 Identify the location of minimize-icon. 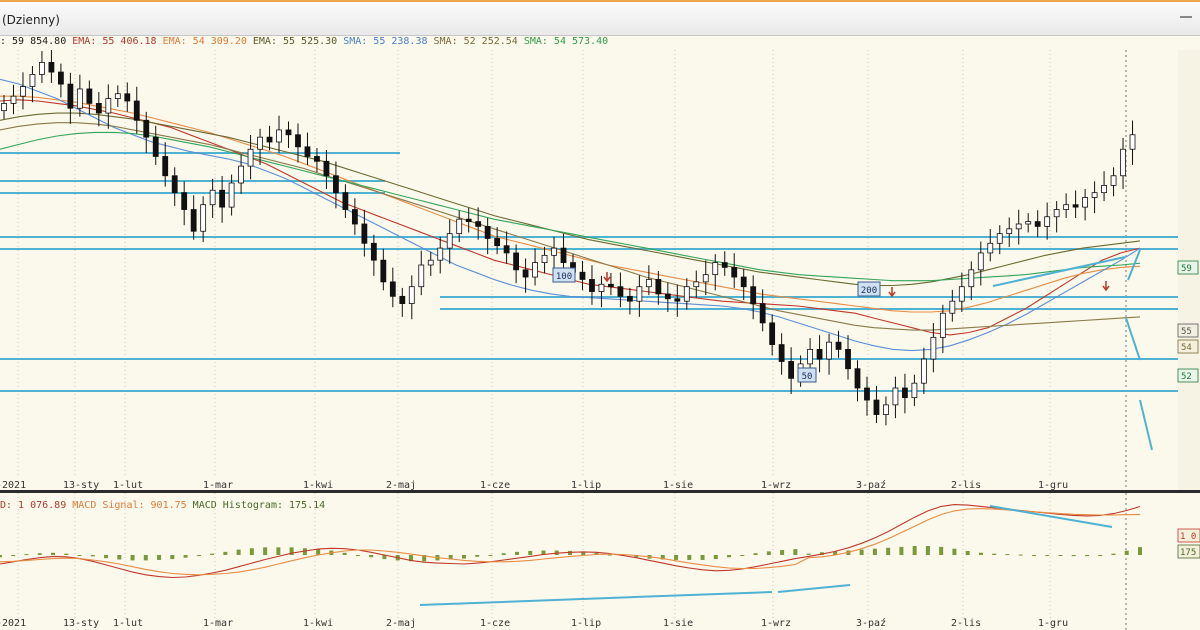
(1186, 17).